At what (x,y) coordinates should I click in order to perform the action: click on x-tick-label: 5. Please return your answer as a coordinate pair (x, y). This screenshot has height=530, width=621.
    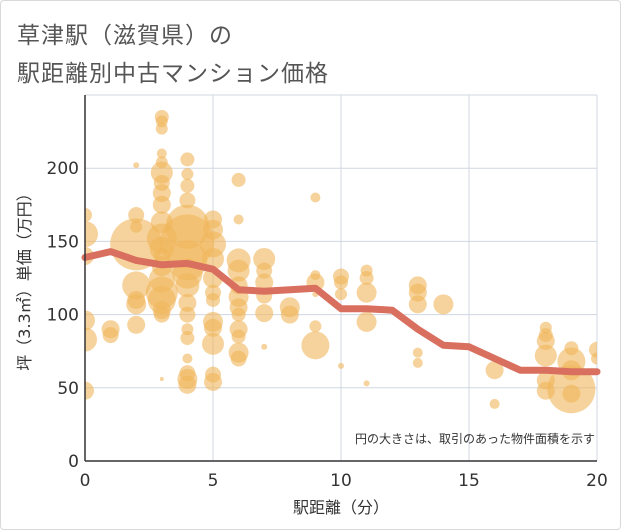
    Looking at the image, I should click on (213, 481).